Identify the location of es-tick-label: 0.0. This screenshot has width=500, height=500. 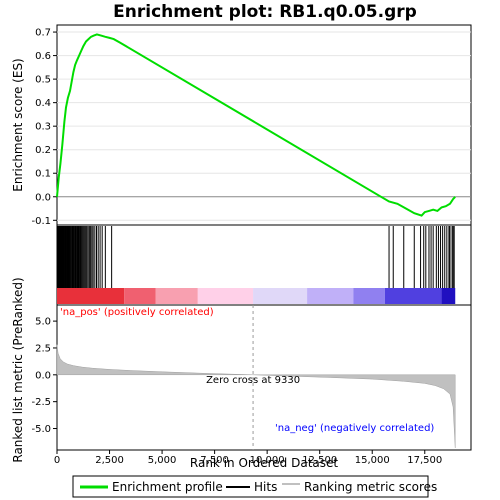
(43, 197).